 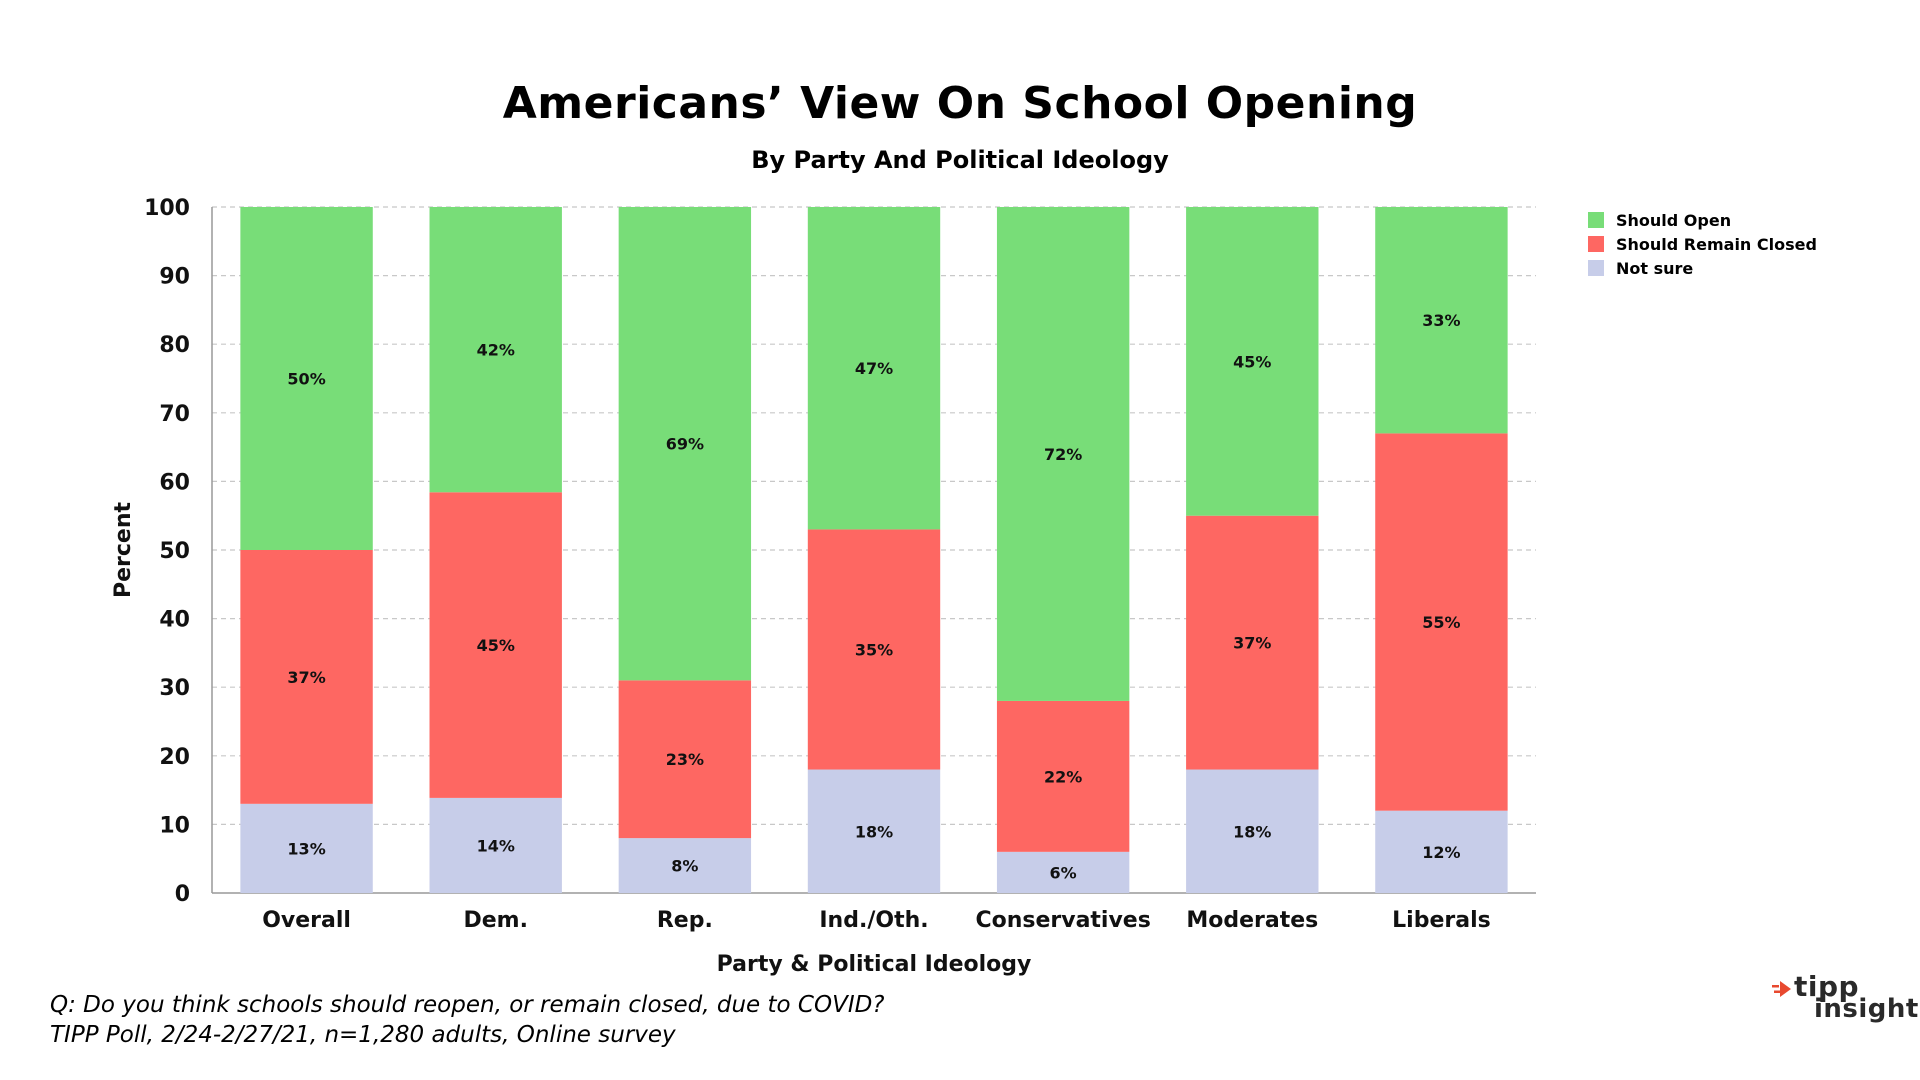 I want to click on data-label-should-remain-closed-6: 55%, so click(x=1441, y=622).